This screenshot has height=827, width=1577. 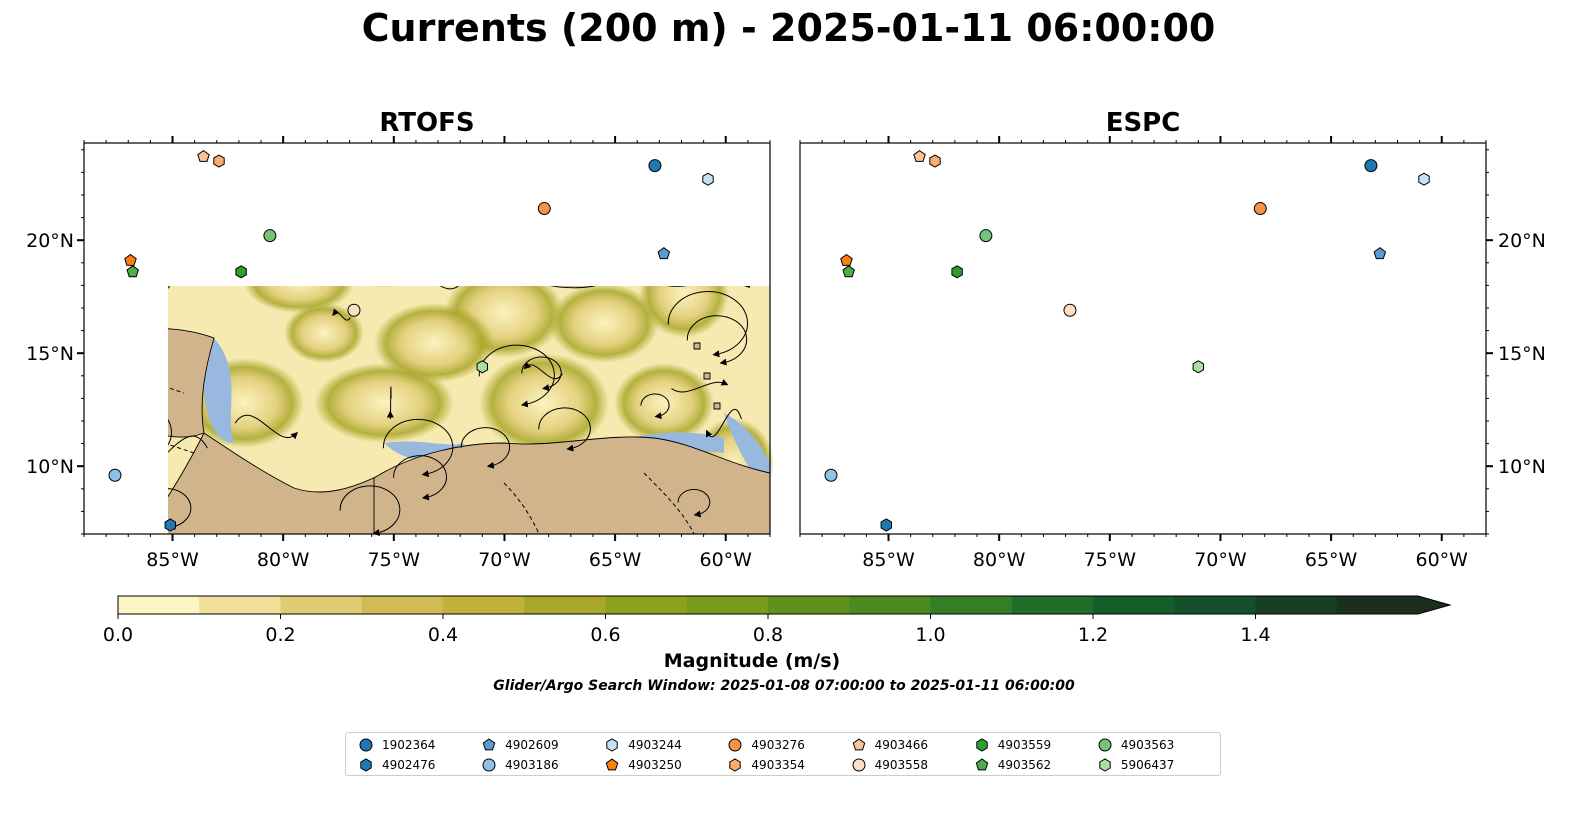 What do you see at coordinates (1029, 745) in the screenshot?
I see `legend-item-4903559: 4903559` at bounding box center [1029, 745].